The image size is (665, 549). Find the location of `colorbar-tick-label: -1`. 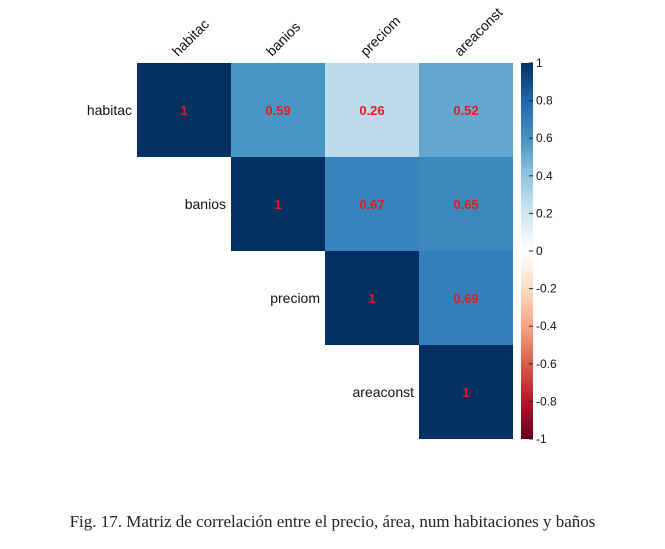

colorbar-tick-label: -1 is located at coordinates (541, 439).